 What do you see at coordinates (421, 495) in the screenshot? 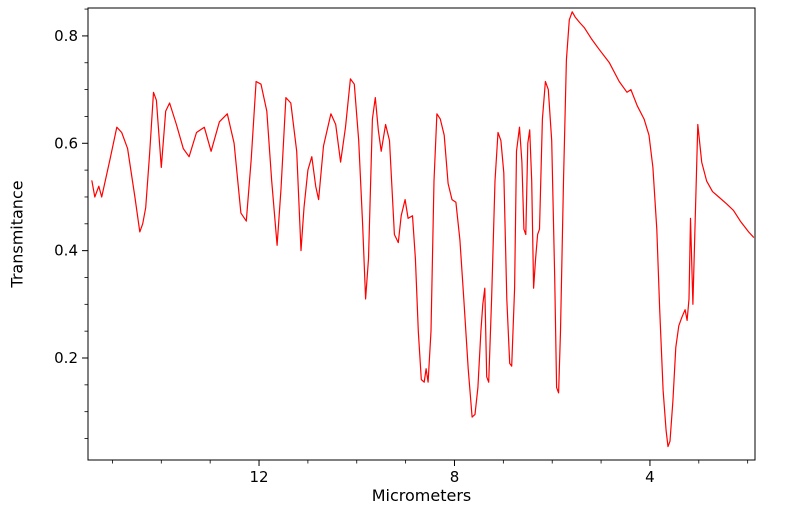
I see `x-axis-label: Micrometers` at bounding box center [421, 495].